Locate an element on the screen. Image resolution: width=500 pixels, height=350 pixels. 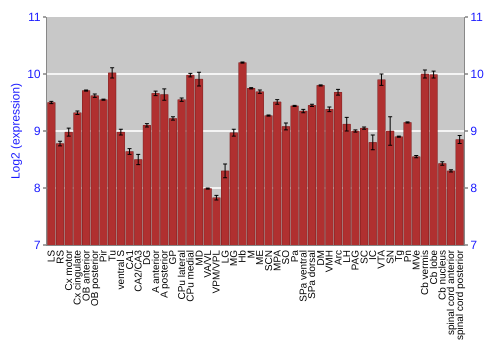
x-tick-label: Cx cingulate is located at coordinates (78, 278).